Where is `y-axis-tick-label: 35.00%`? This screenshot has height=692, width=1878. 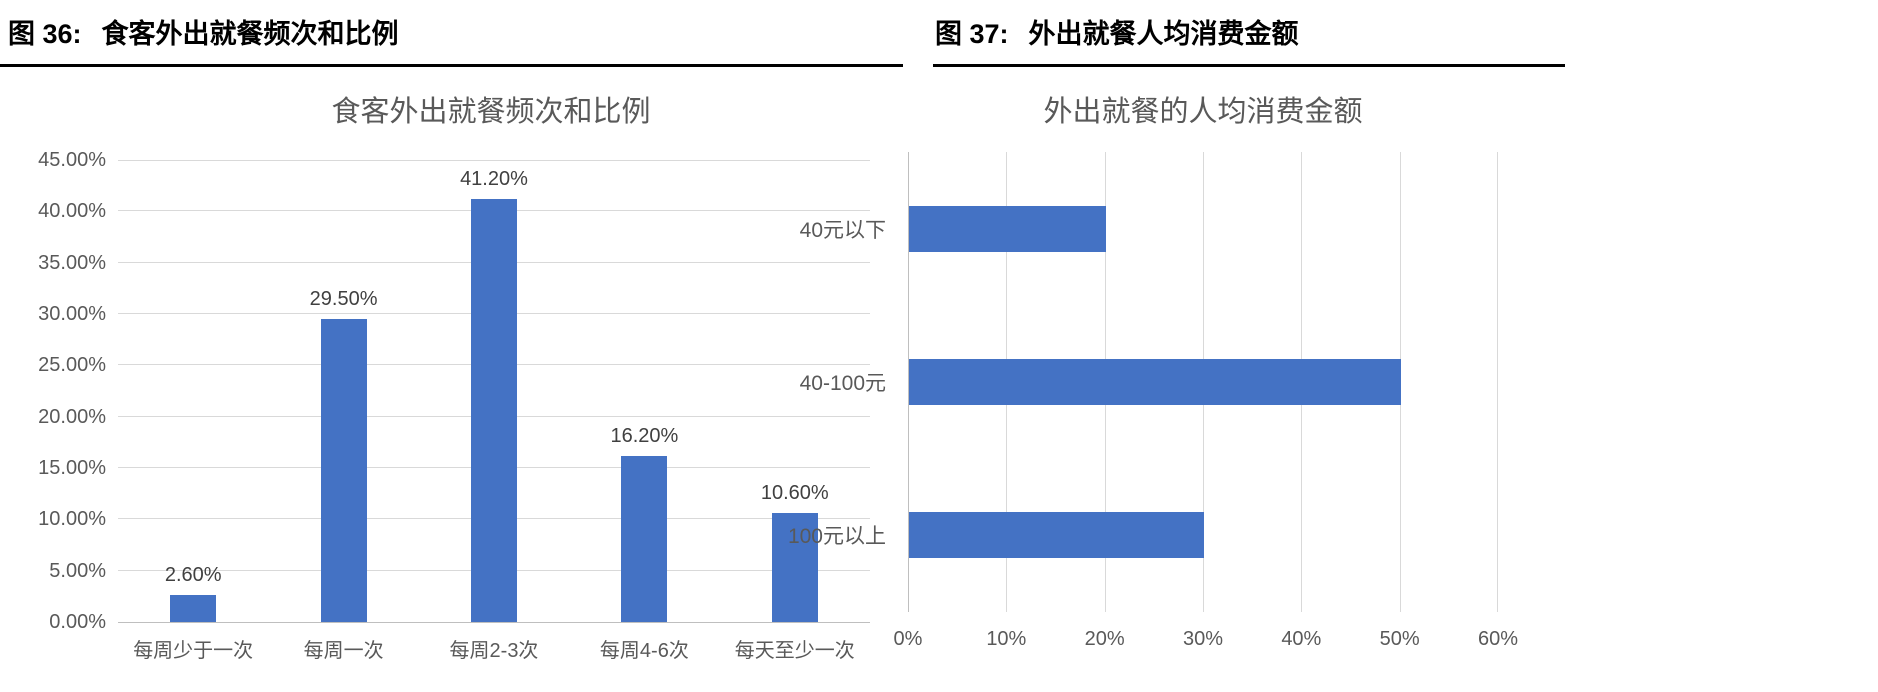 y-axis-tick-label: 35.00% is located at coordinates (72, 262).